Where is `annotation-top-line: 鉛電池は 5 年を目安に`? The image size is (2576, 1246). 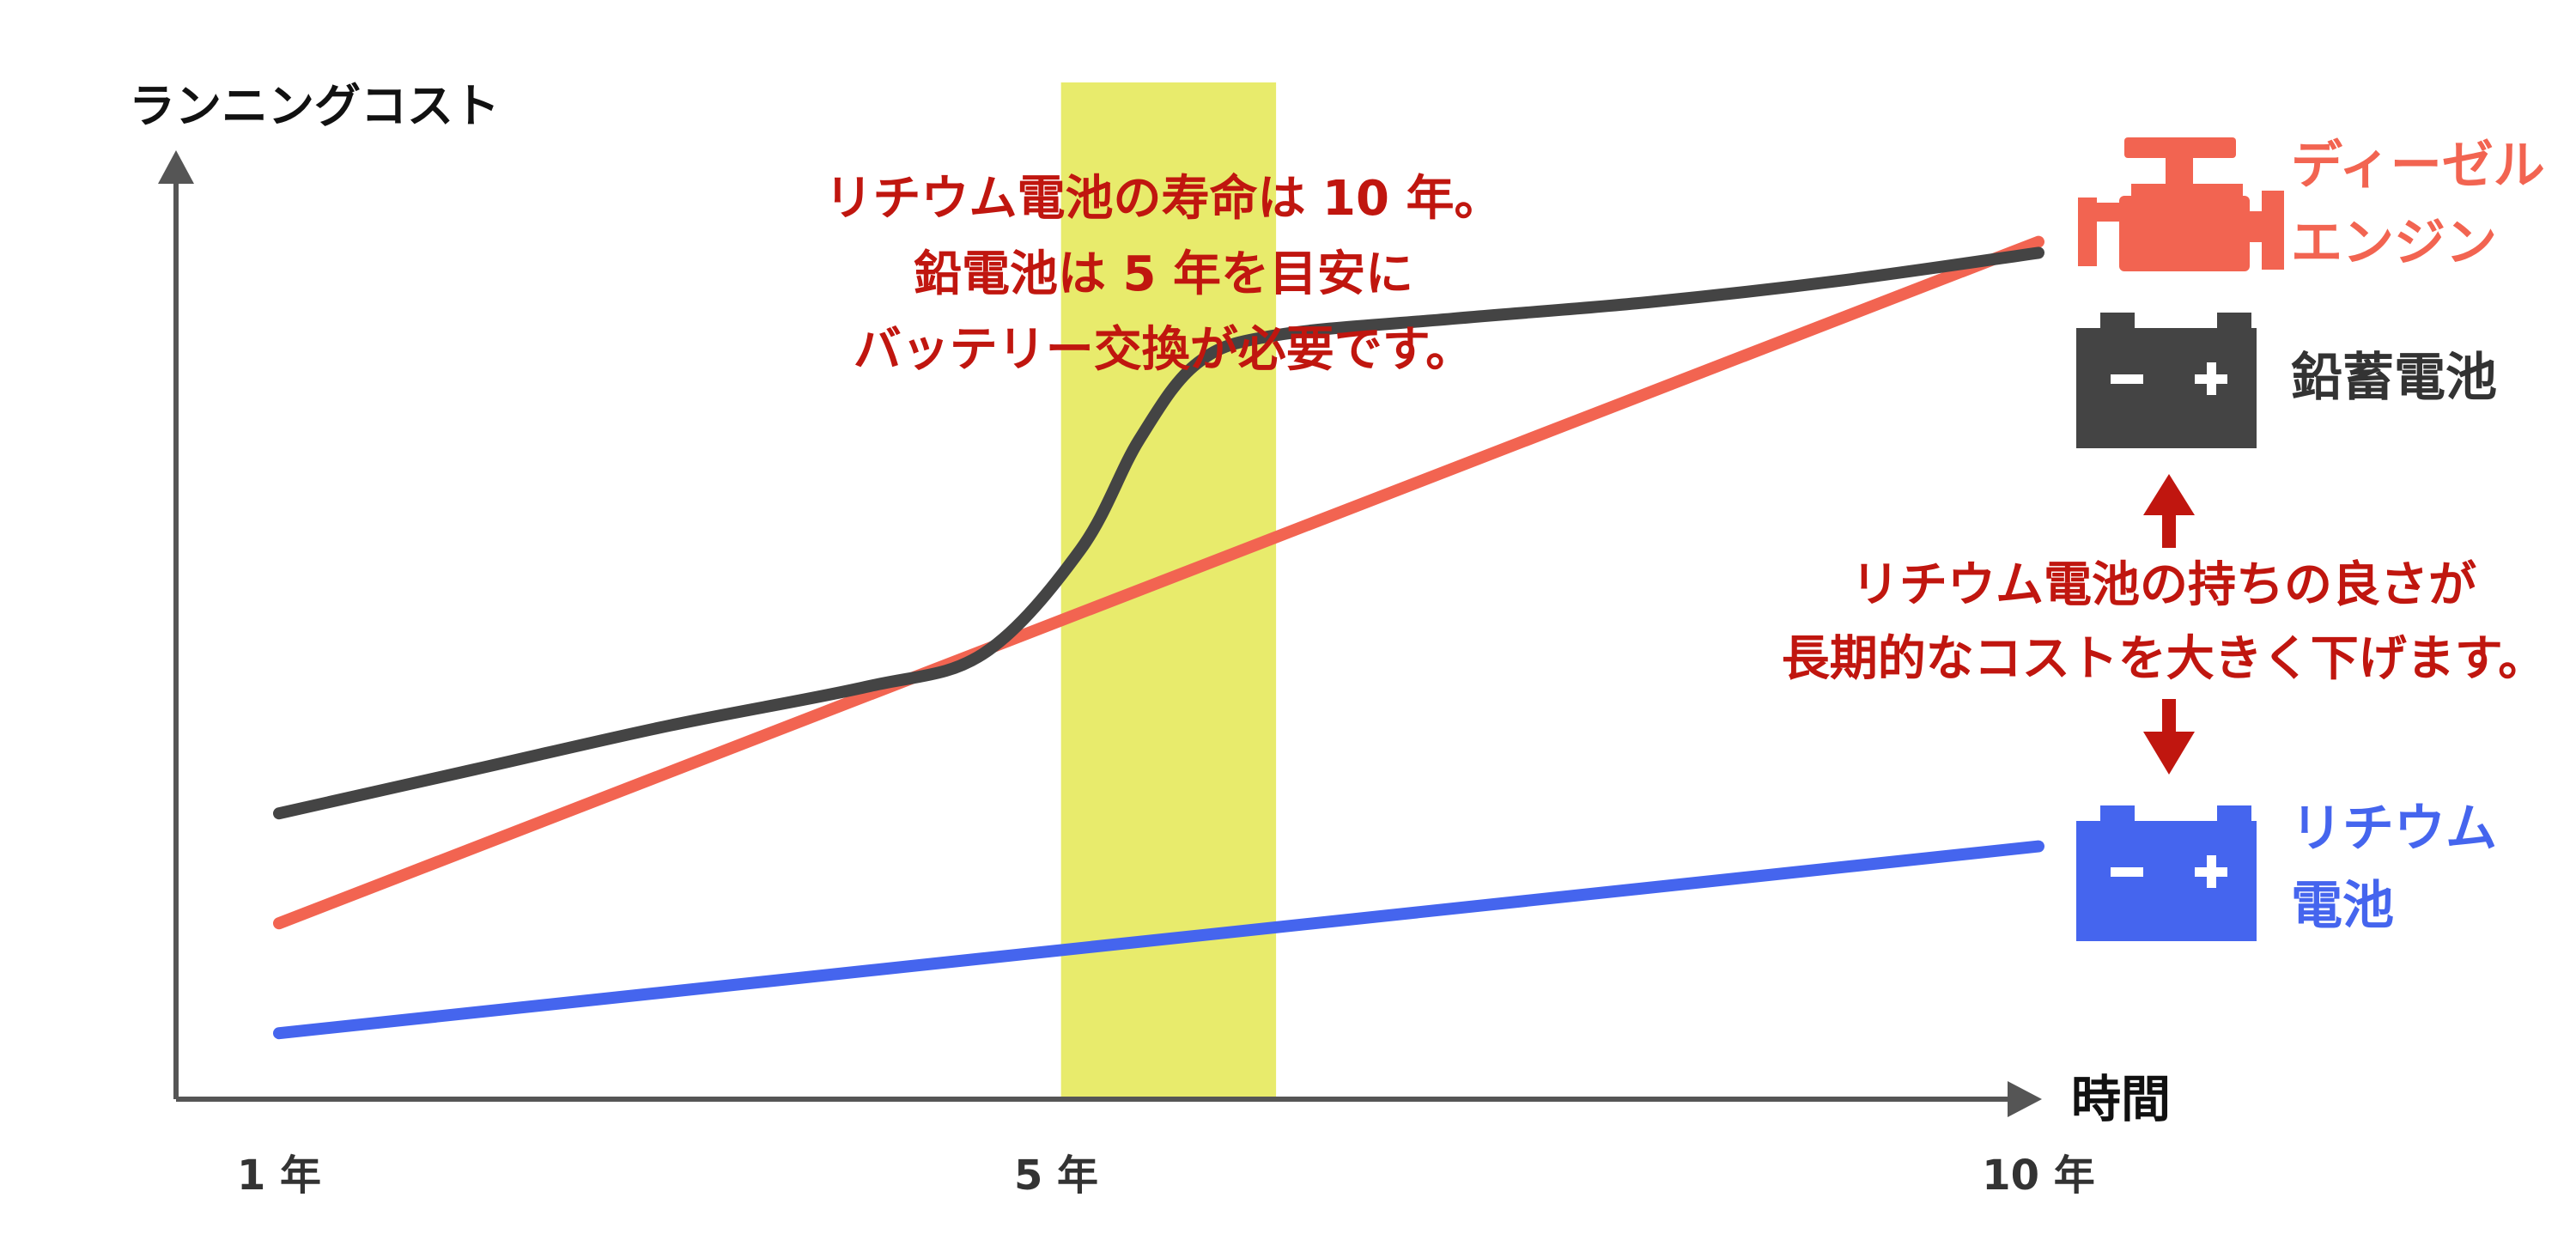
annotation-top-line: 鉛電池は 5 年を目安に is located at coordinates (1163, 274).